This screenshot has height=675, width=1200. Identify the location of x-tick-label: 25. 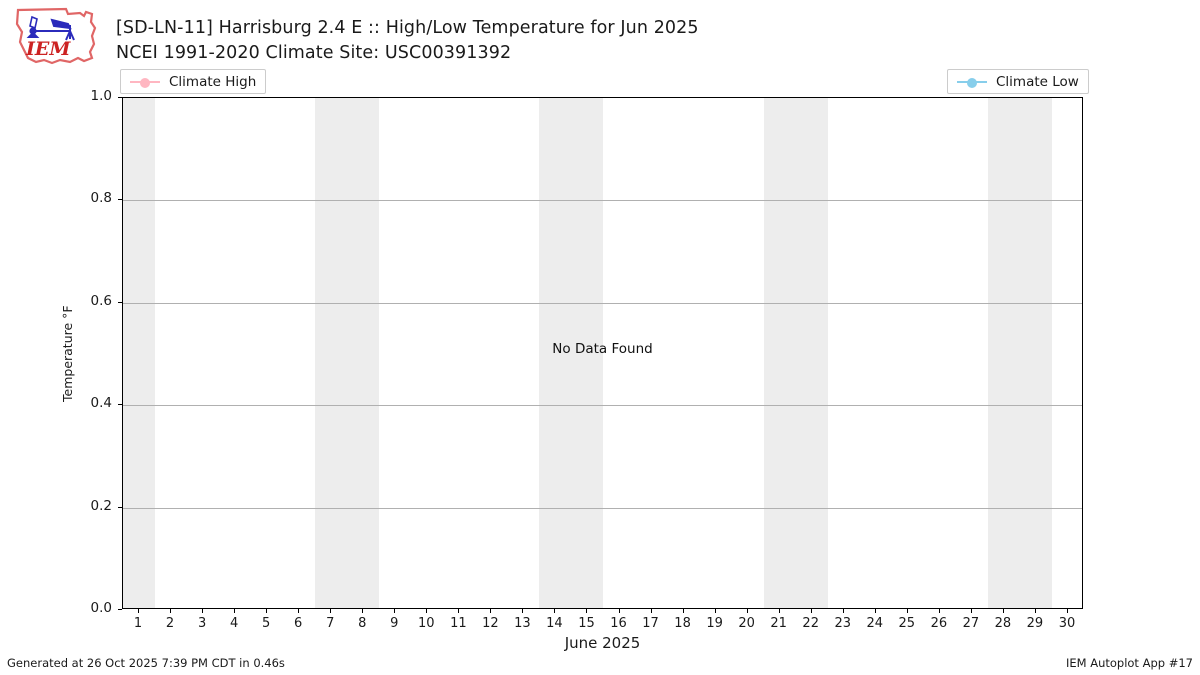
(907, 623).